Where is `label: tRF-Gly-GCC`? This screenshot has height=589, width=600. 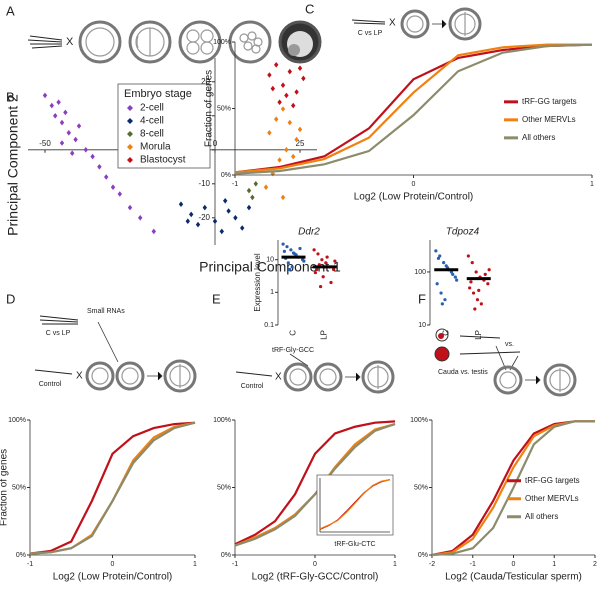
label: tRF-Gly-GCC is located at coordinates (293, 350).